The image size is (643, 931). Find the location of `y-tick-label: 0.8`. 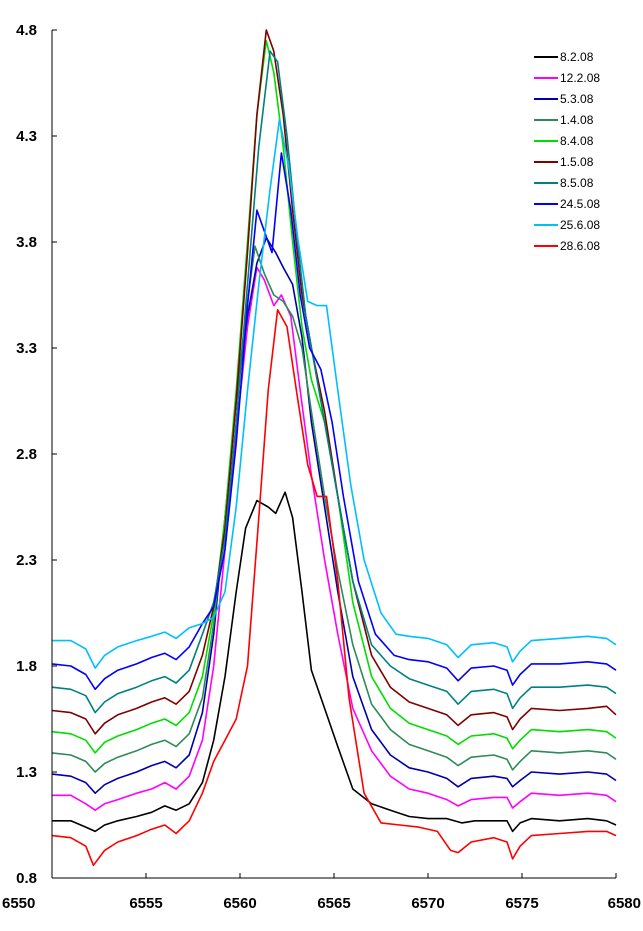

y-tick-label: 0.8 is located at coordinates (26, 878).